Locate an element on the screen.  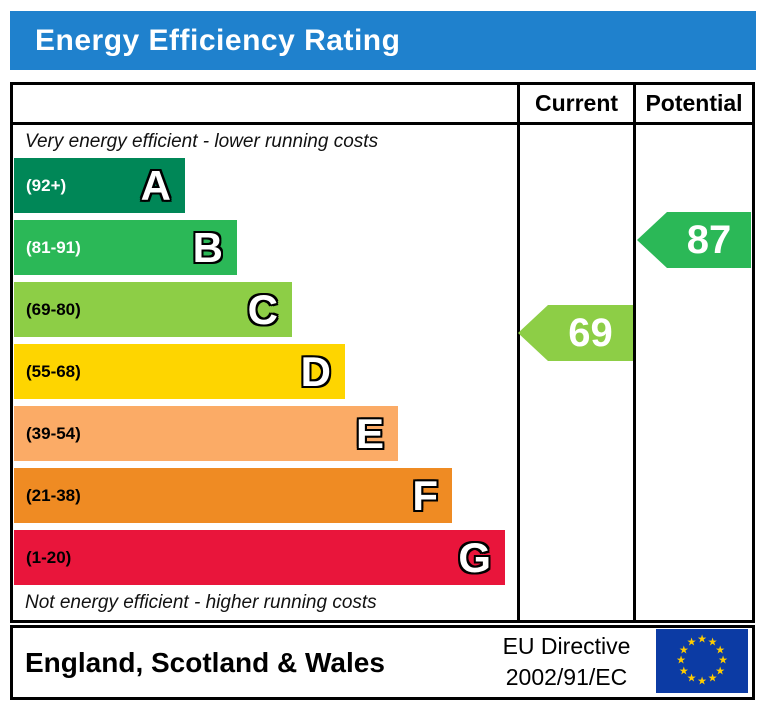
region-label: England, Scotland & Wales is located at coordinates (205, 662).